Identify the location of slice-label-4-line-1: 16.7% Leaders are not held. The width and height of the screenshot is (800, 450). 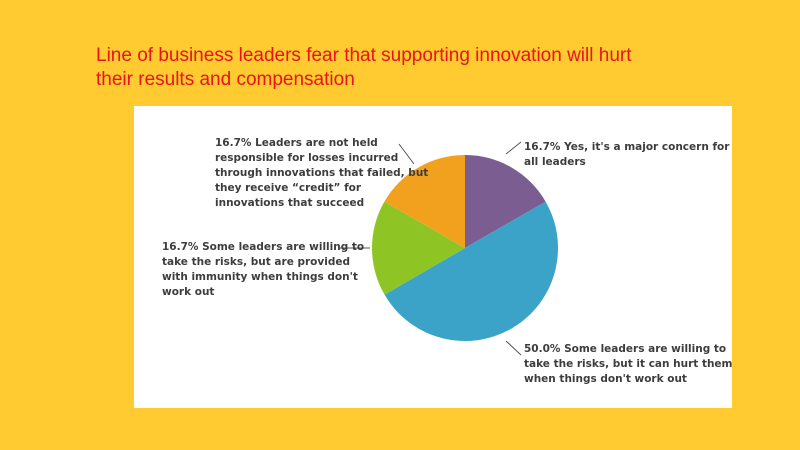
(296, 143).